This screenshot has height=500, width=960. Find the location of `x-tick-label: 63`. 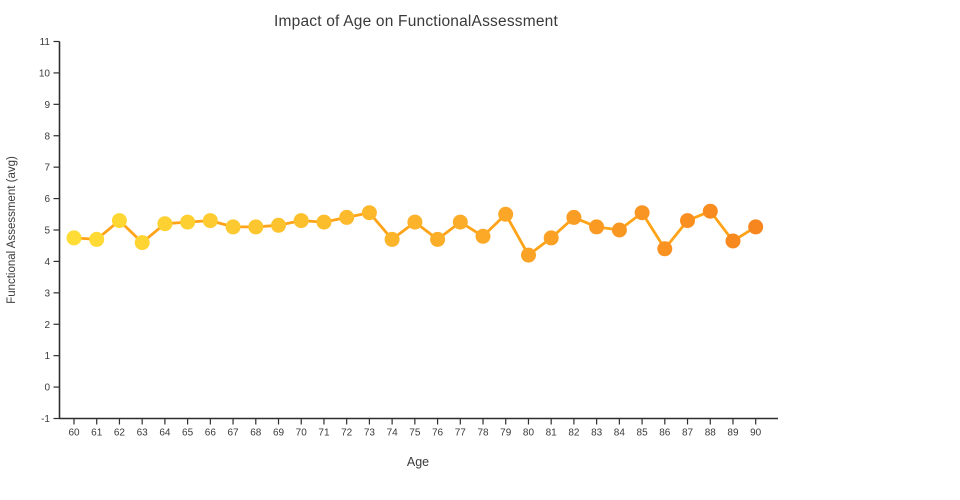

x-tick-label: 63 is located at coordinates (143, 433).